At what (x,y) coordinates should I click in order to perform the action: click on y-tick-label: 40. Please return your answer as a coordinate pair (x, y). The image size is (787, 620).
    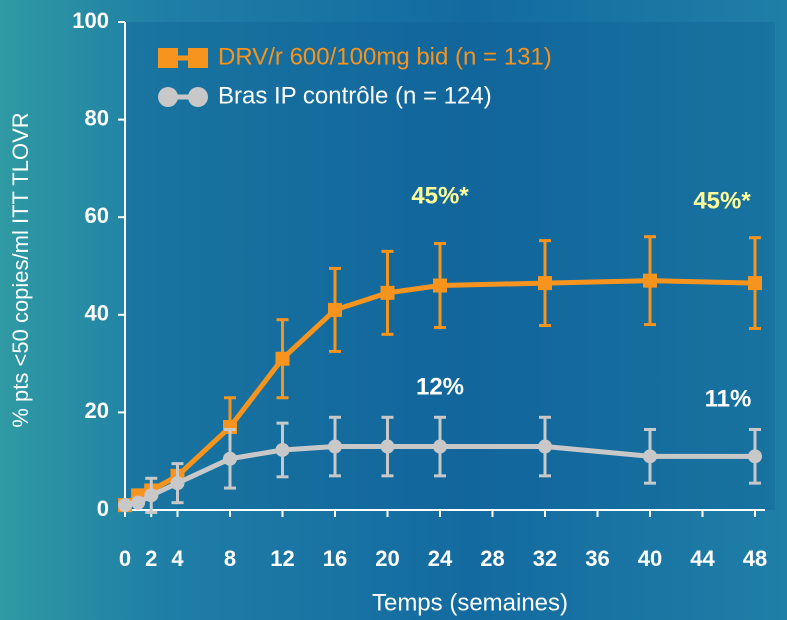
    Looking at the image, I should click on (97, 313).